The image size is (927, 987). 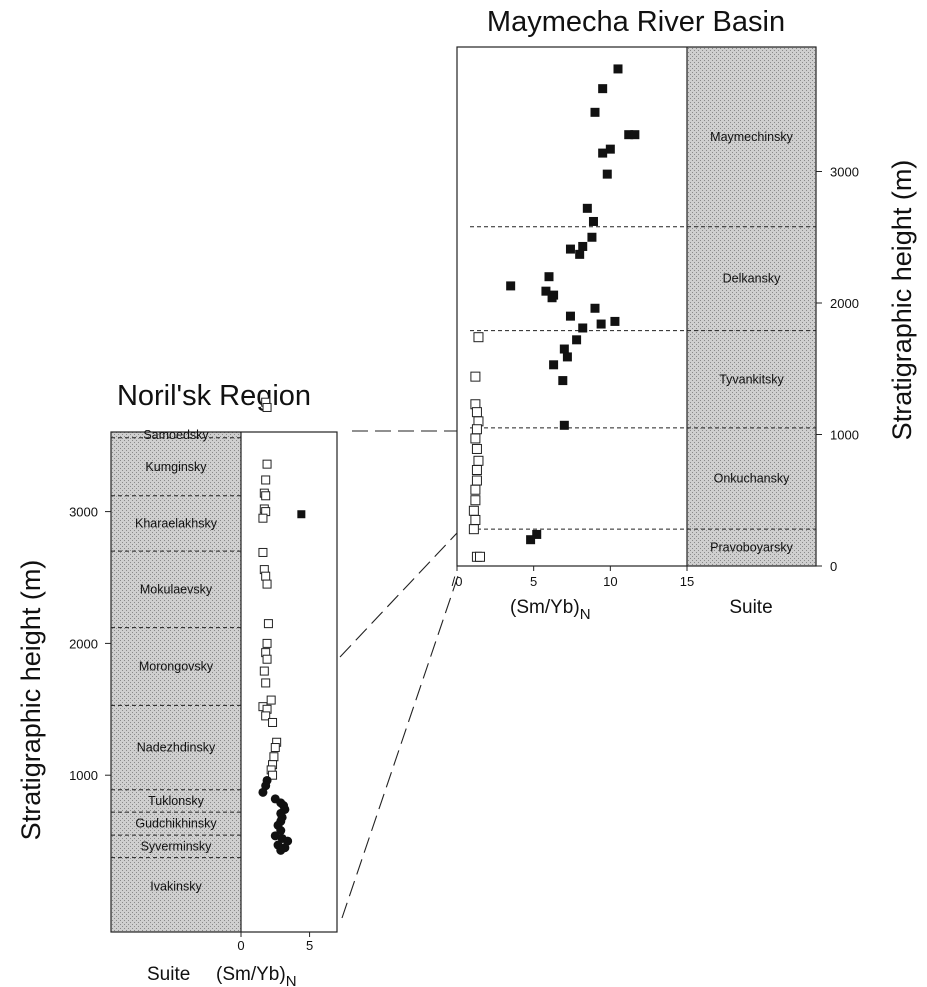 What do you see at coordinates (643, 378) in the screenshot?
I see `maymecha-suite-boundaries` at bounding box center [643, 378].